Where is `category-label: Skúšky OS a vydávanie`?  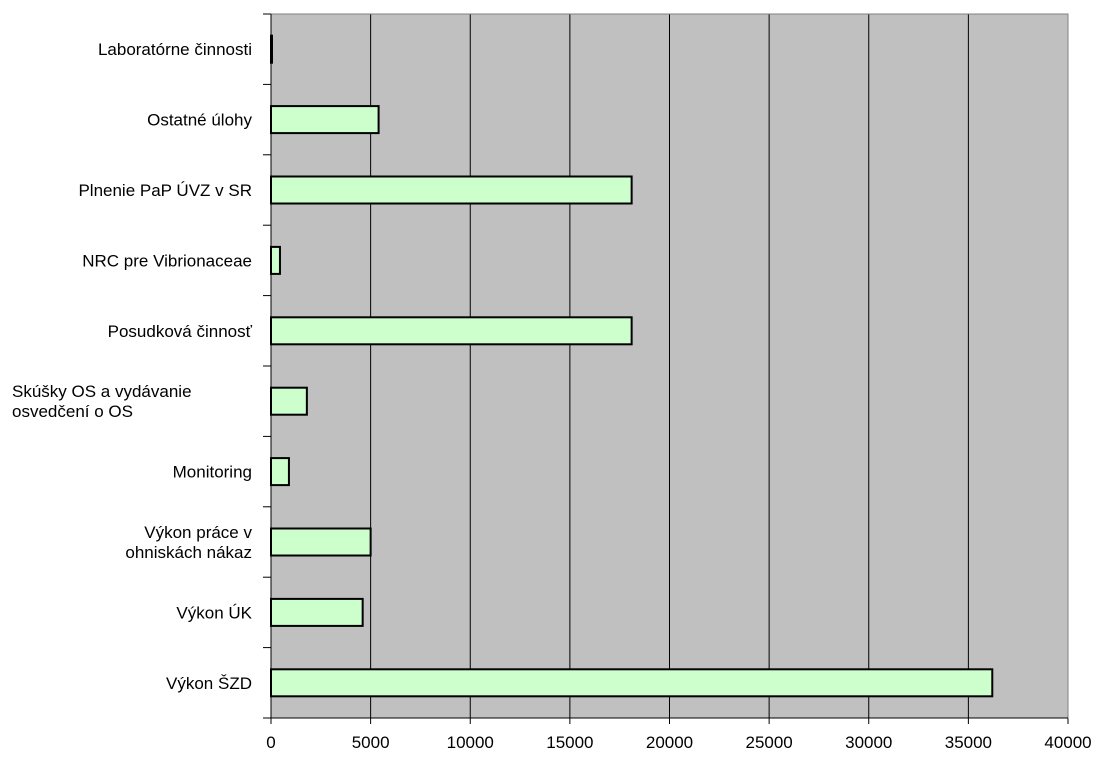 category-label: Skúšky OS a vydávanie is located at coordinates (102, 391).